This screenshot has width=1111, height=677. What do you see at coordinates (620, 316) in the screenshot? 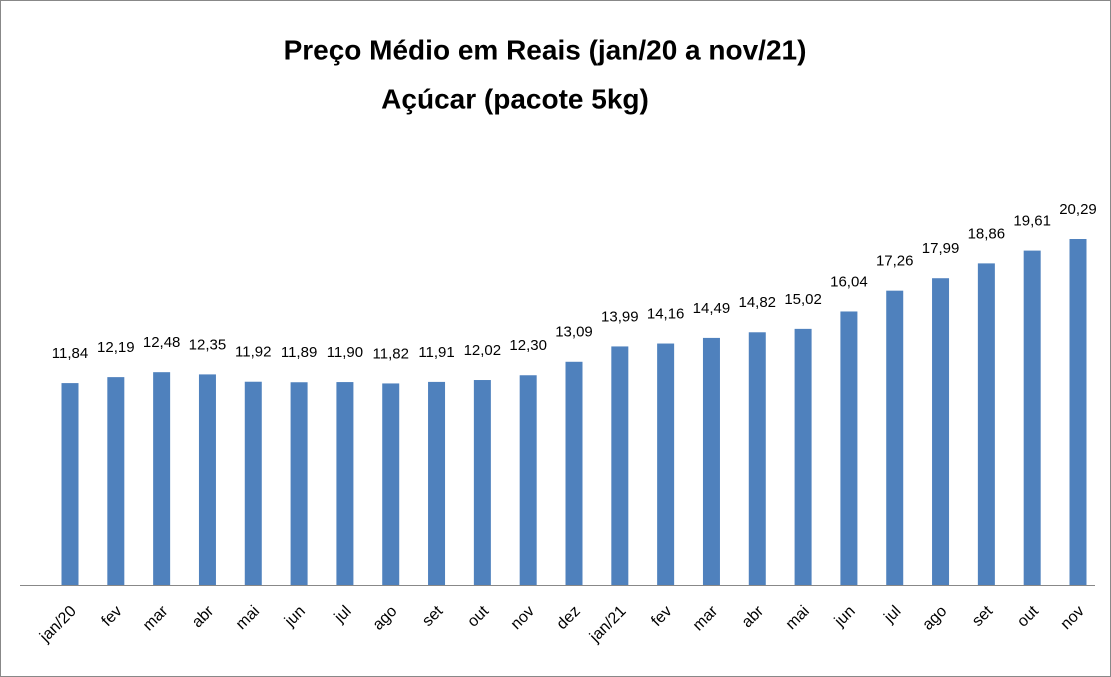
I see `data-label: 13,99` at bounding box center [620, 316].